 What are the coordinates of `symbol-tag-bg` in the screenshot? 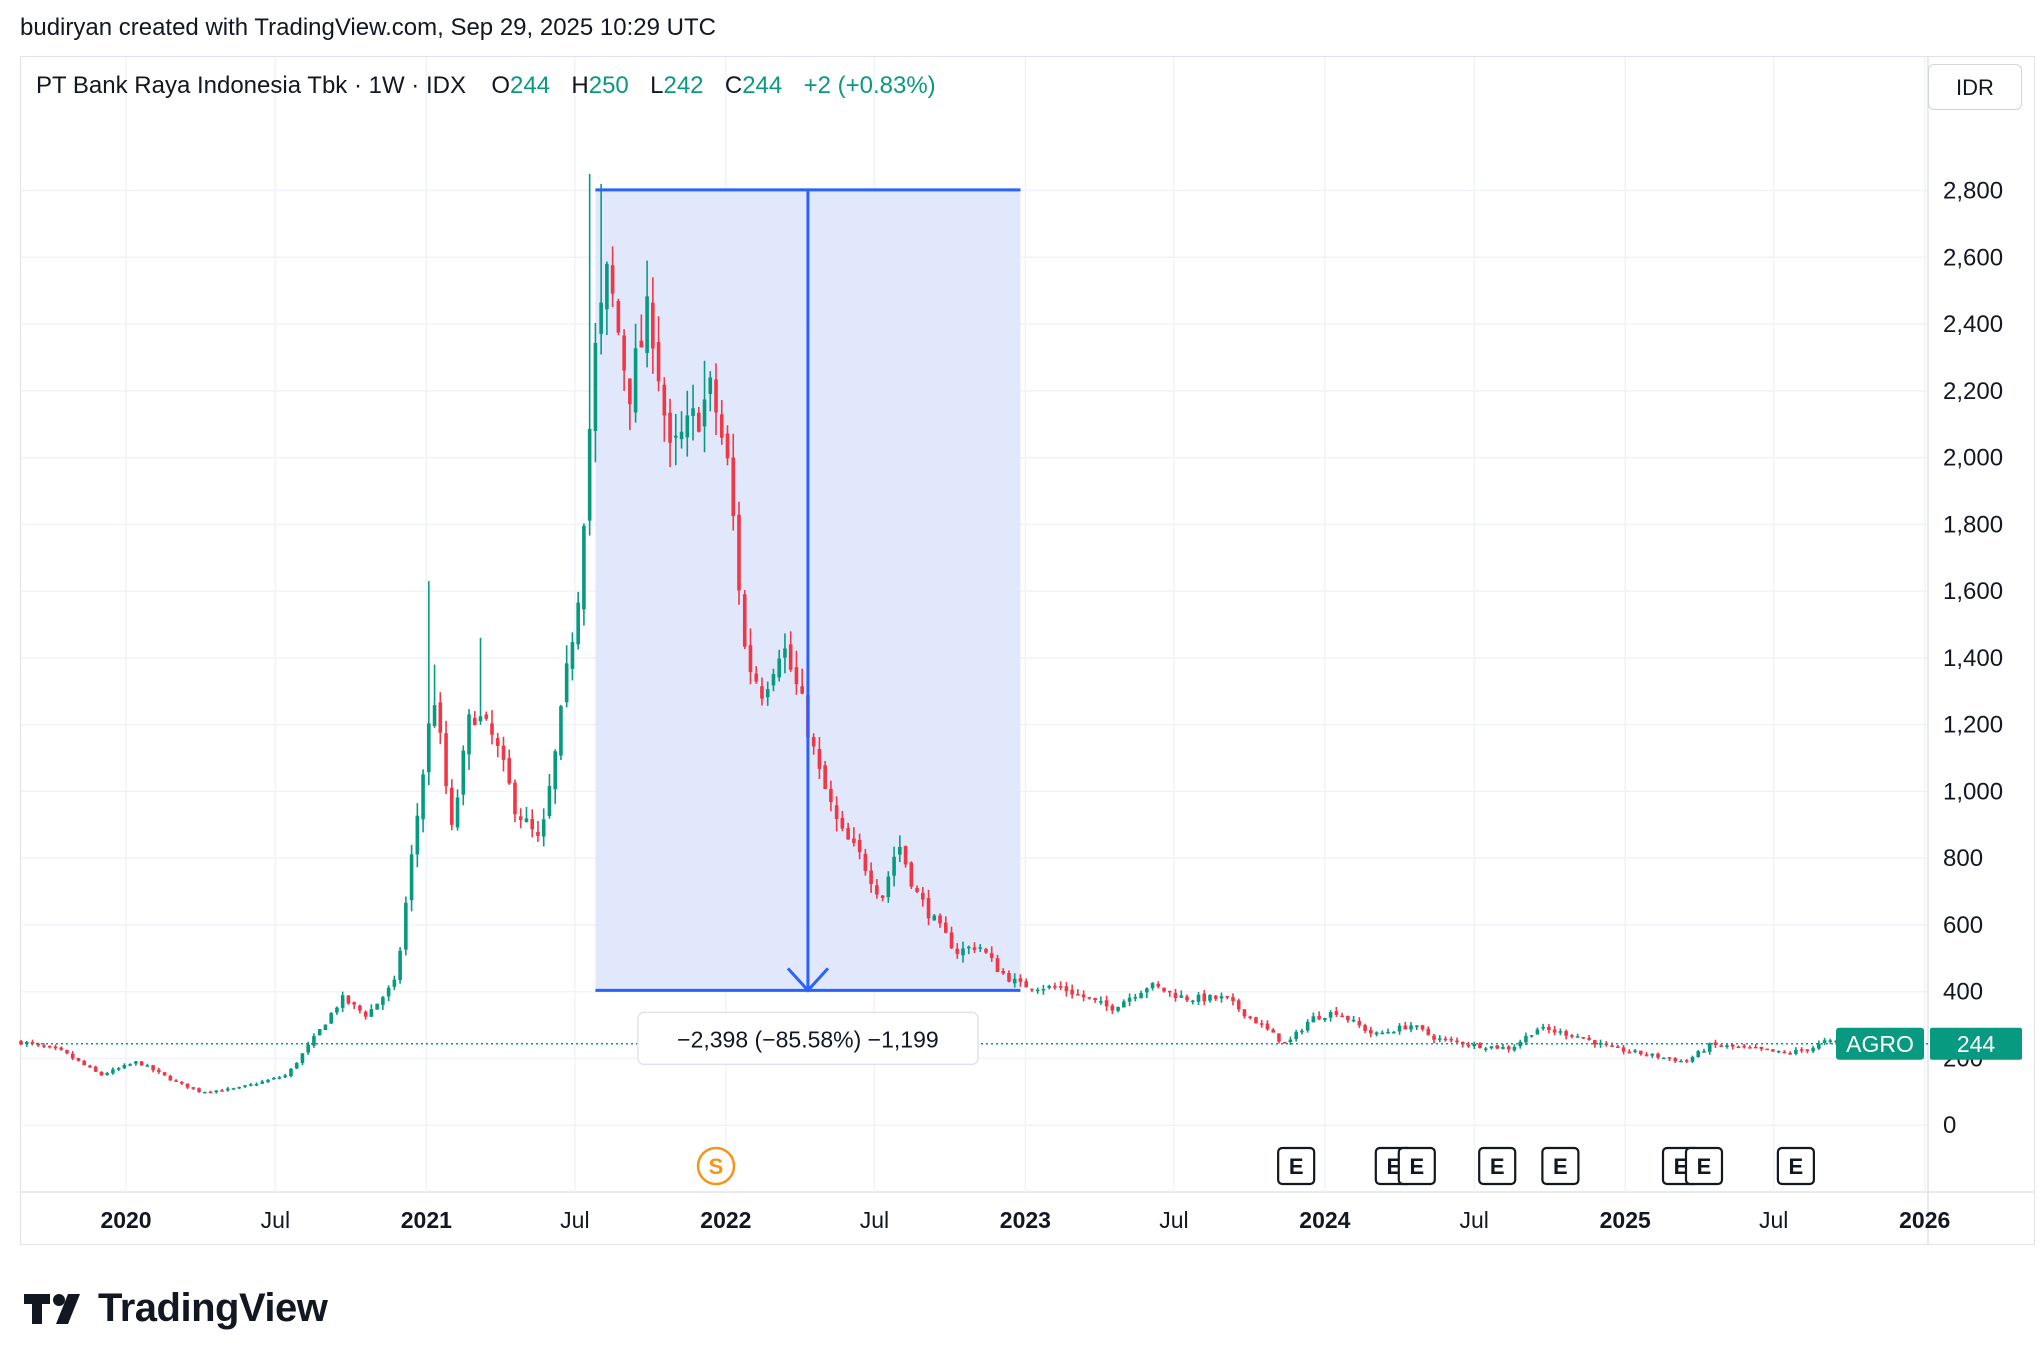 It's located at (1880, 1043).